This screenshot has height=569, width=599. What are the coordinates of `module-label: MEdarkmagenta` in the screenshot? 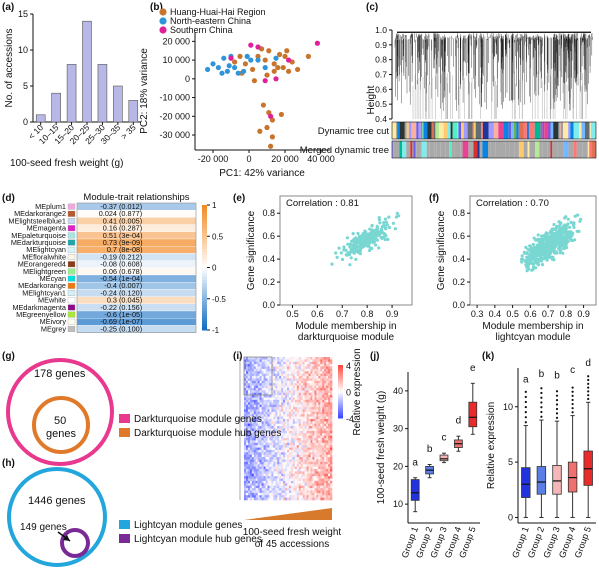 It's located at (39, 307).